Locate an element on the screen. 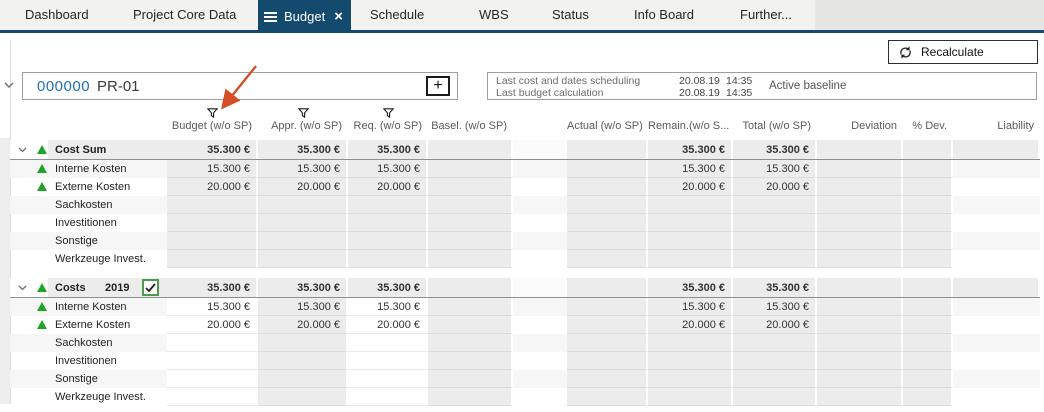 The width and height of the screenshot is (1044, 412). close-icon: × is located at coordinates (338, 16).